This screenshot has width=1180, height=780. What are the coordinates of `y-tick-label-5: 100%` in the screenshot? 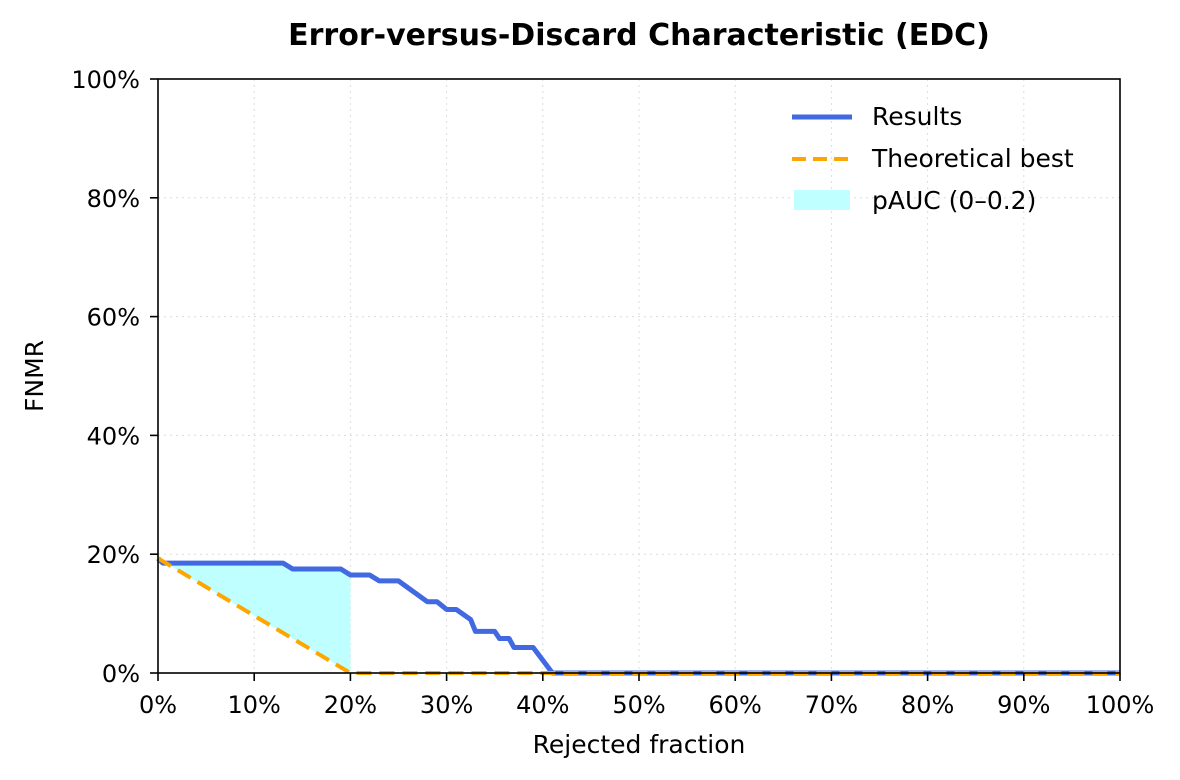 It's located at (105, 80).